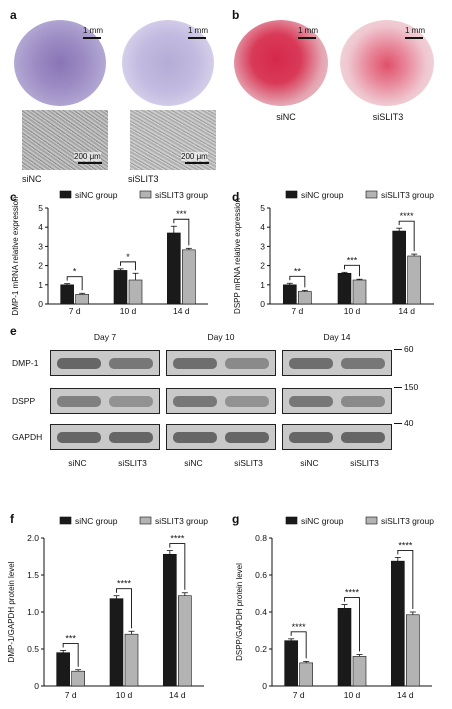 This screenshot has height=709, width=452. I want to click on scale-label-b-right: 1 mm, so click(415, 30).